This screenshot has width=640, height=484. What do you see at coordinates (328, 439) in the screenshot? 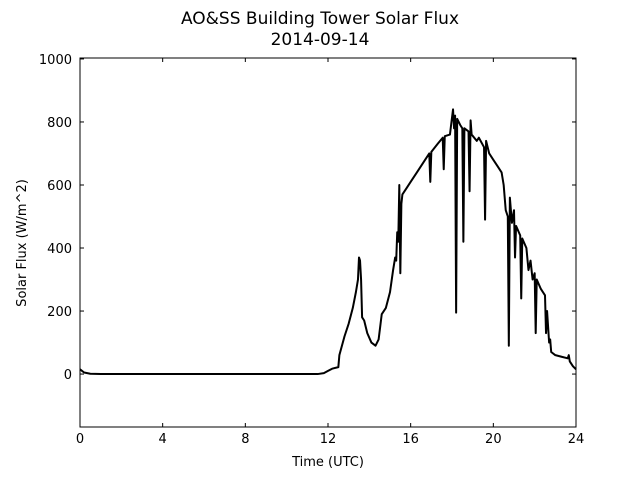
I see `x-tick-label: 12` at bounding box center [328, 439].